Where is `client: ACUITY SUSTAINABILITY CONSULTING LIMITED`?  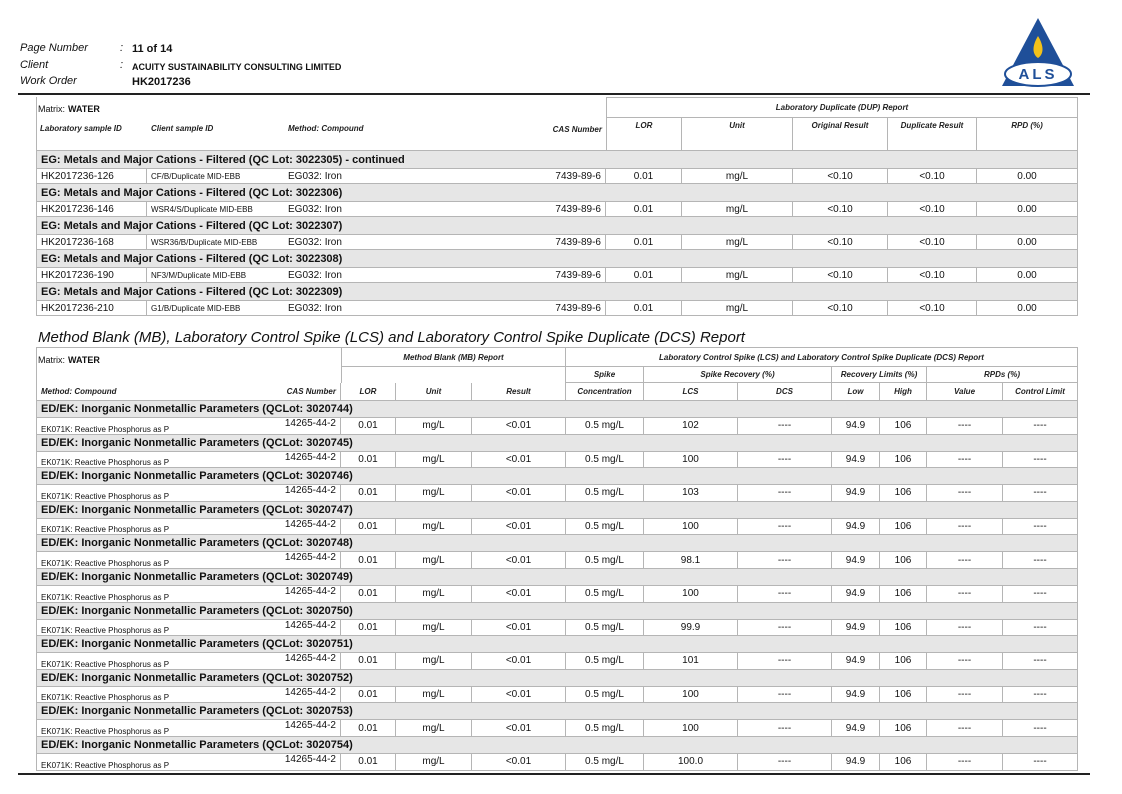
client: ACUITY SUSTAINABILITY CONSULTING LIMITED is located at coordinates (237, 67).